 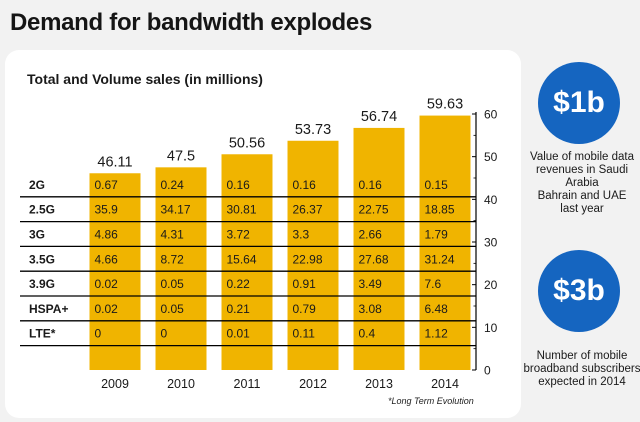 What do you see at coordinates (579, 103) in the screenshot?
I see `revenue-badge: $1b` at bounding box center [579, 103].